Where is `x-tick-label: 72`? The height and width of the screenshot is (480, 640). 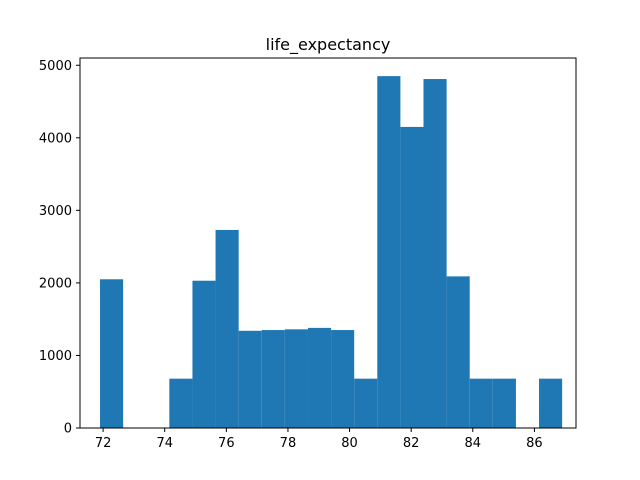 x-tick-label: 72 is located at coordinates (103, 443).